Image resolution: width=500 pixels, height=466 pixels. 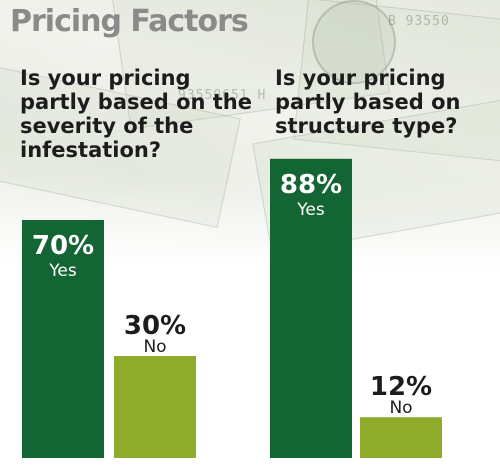 I want to click on banknote-portrait, so click(x=354, y=42).